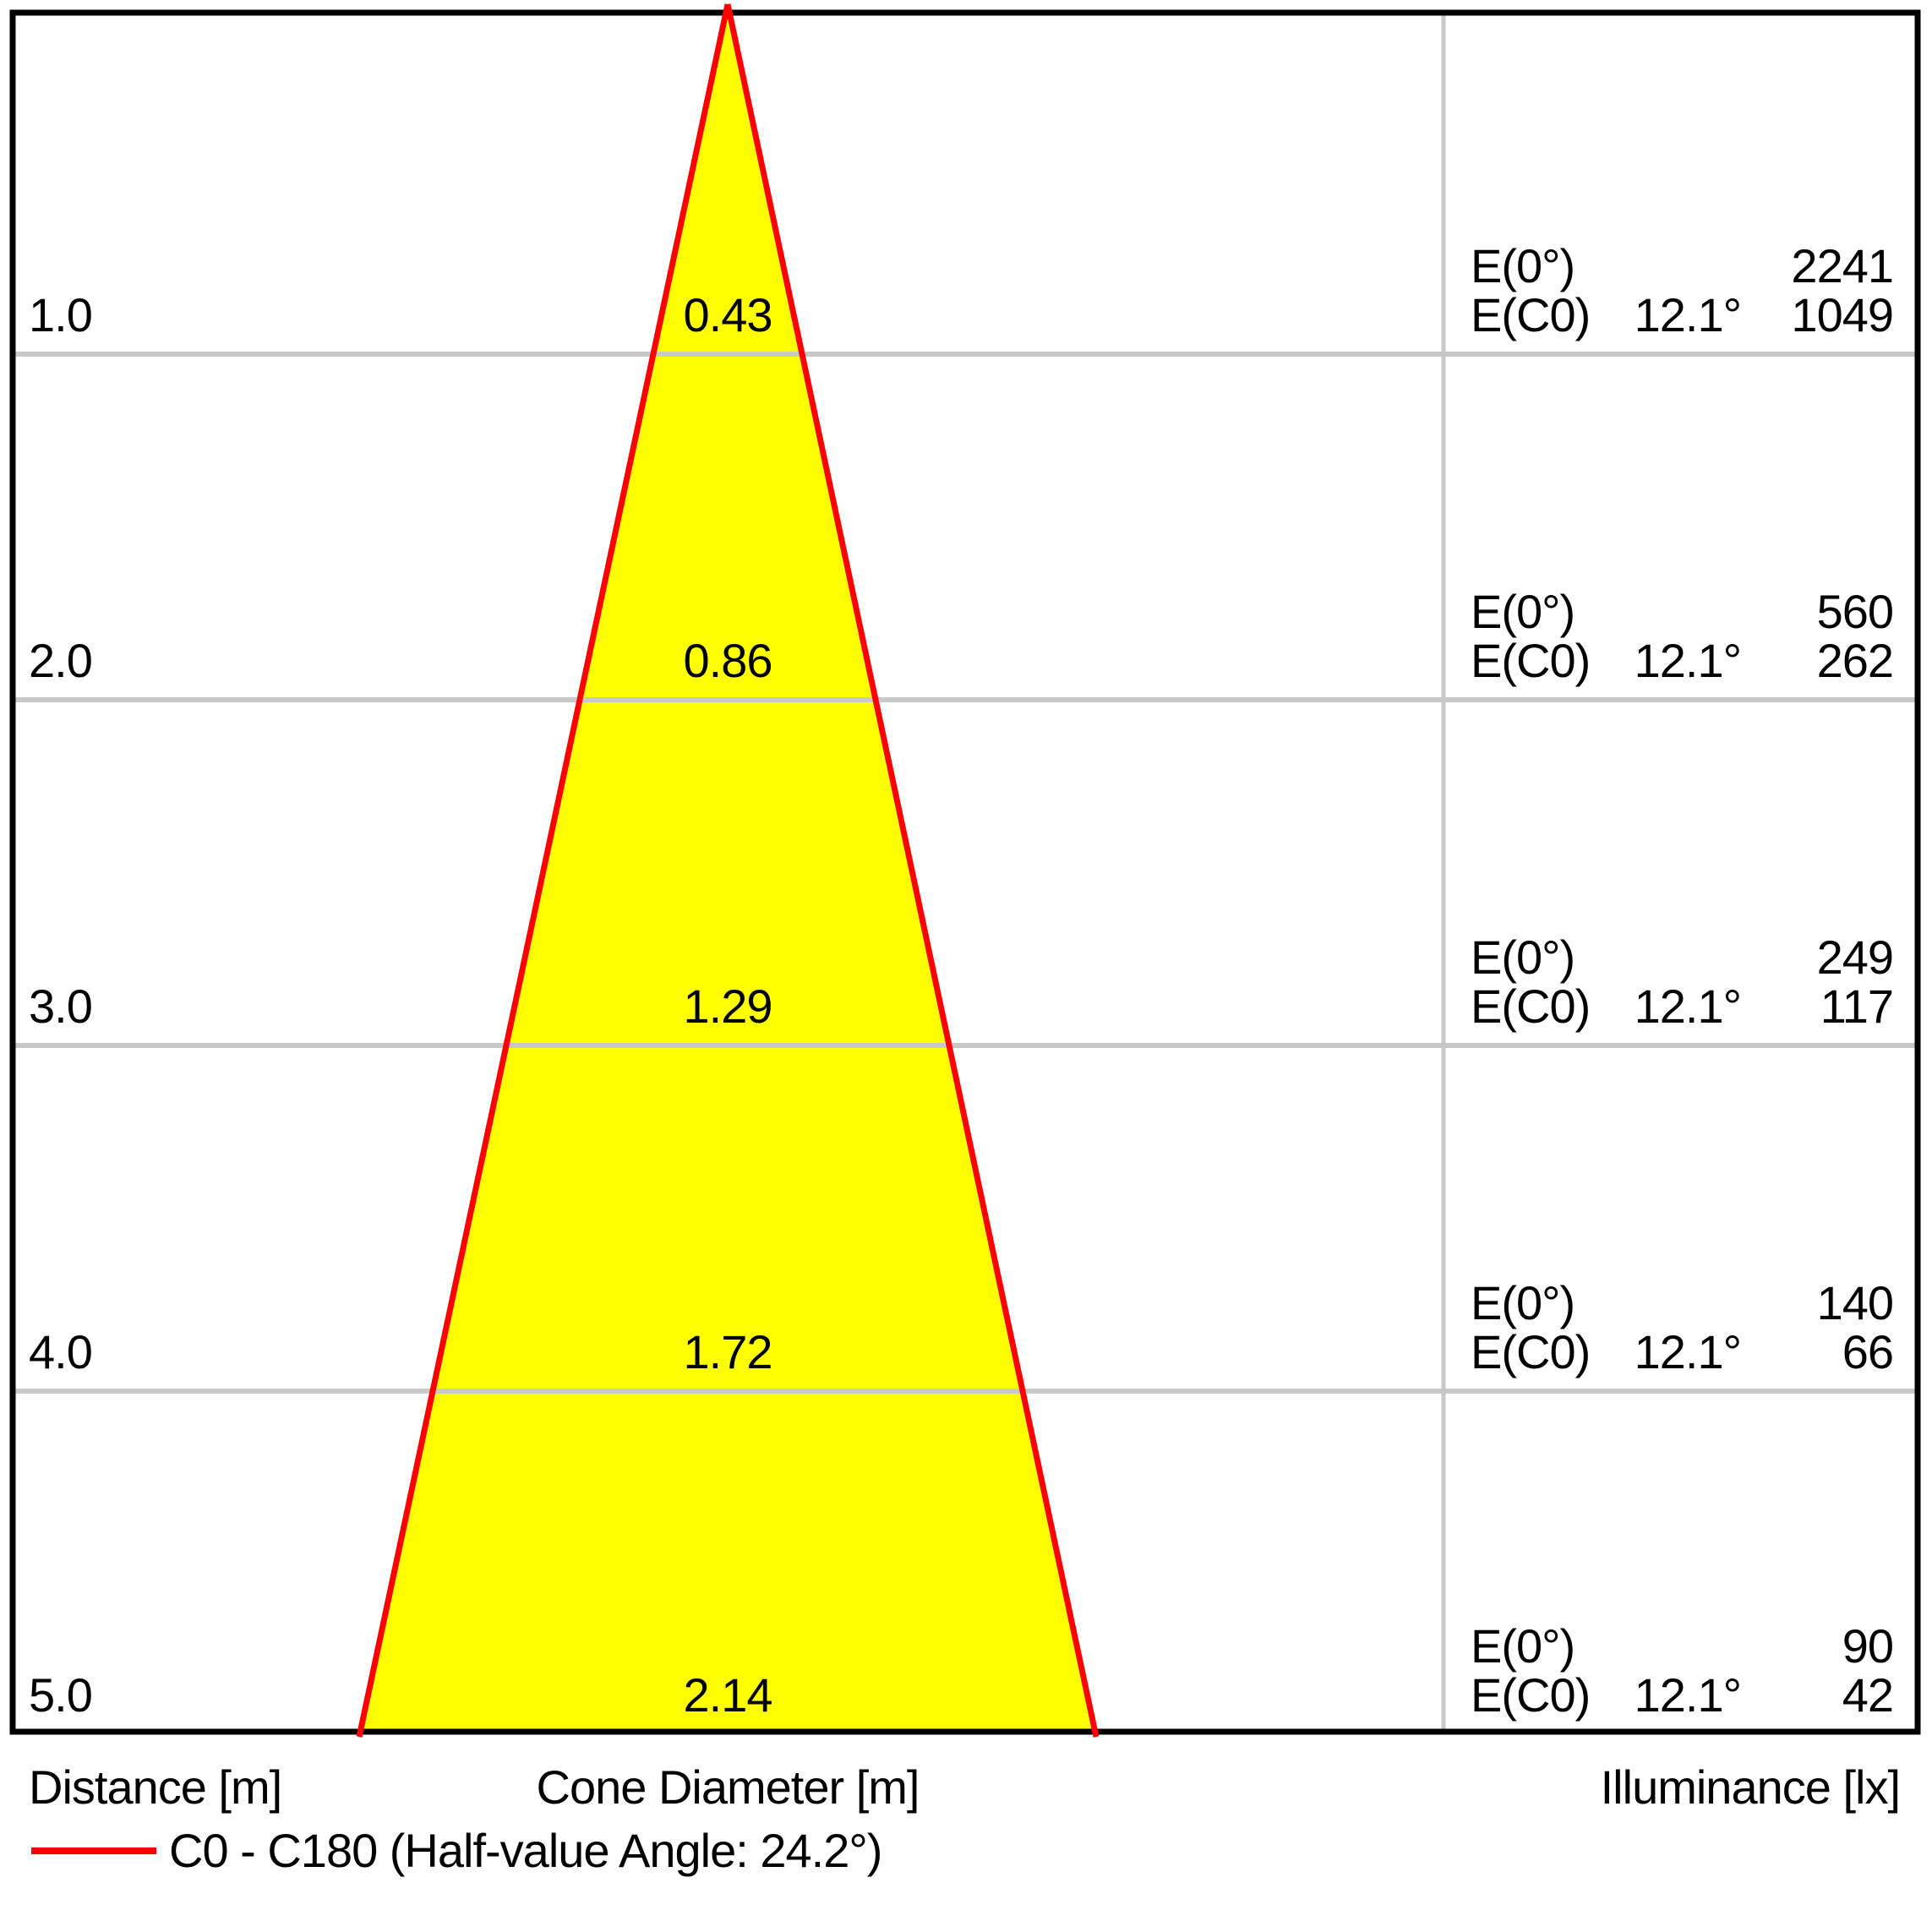  Describe the element at coordinates (1842, 314) in the screenshot. I see `ec0-value: 1049` at that location.